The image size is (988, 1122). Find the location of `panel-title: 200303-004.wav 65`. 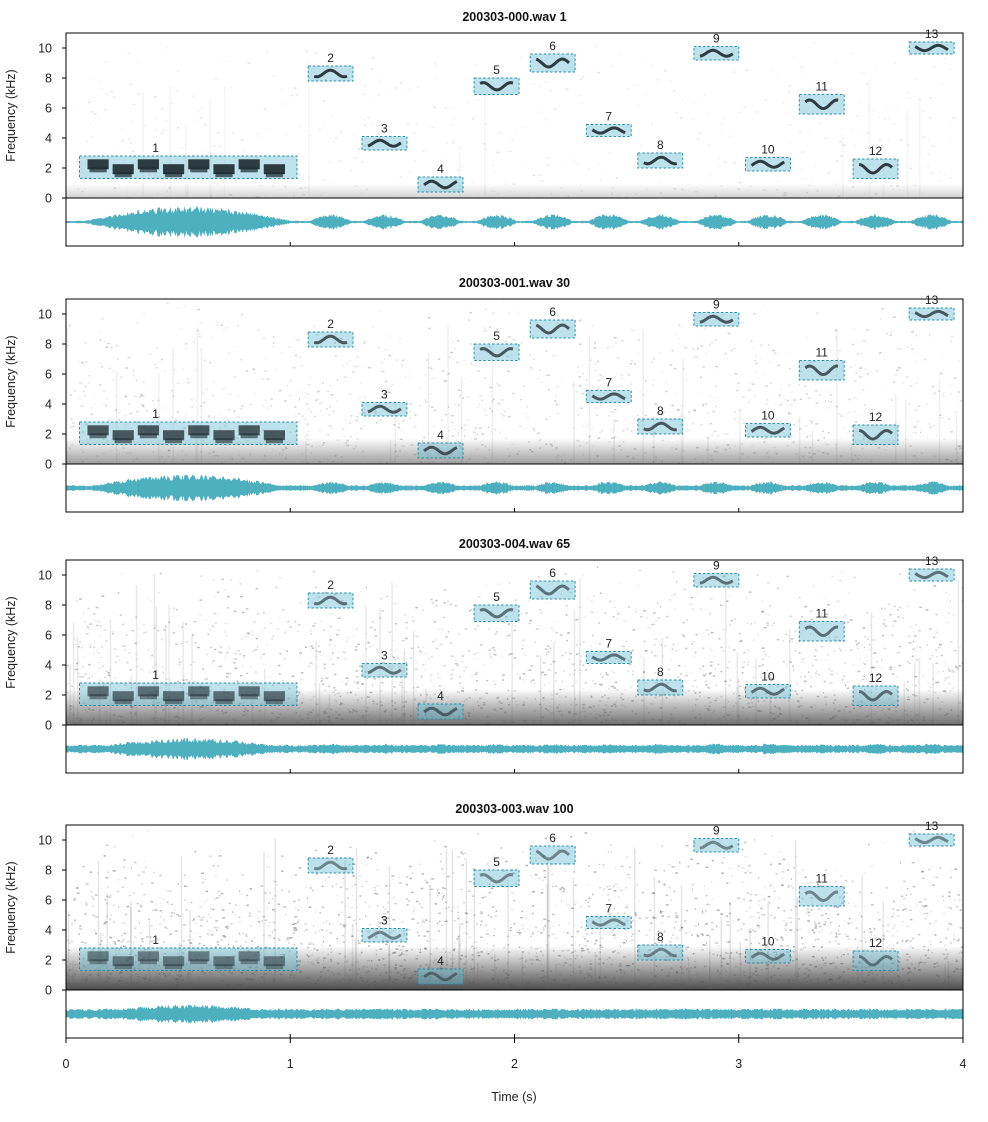

panel-title: 200303-004.wav 65 is located at coordinates (514, 544).